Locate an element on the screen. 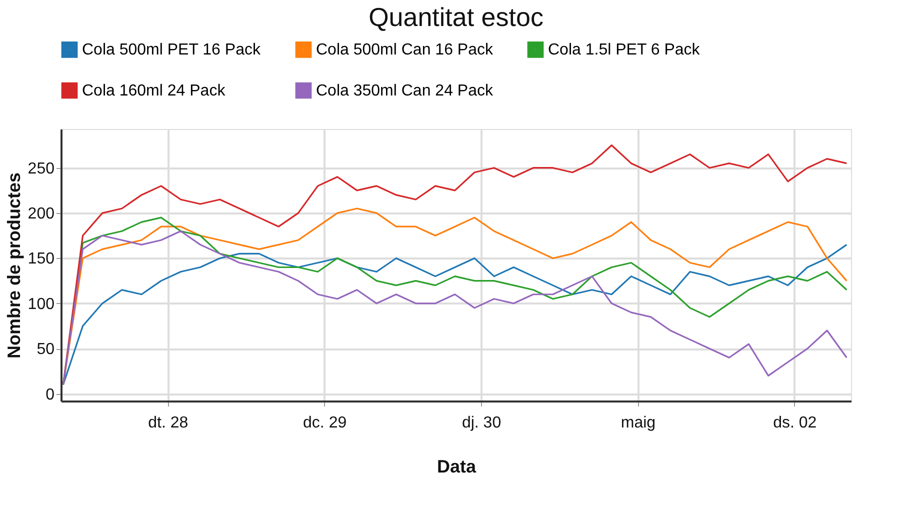  chart-title: Quantitat estoc is located at coordinates (456, 17).